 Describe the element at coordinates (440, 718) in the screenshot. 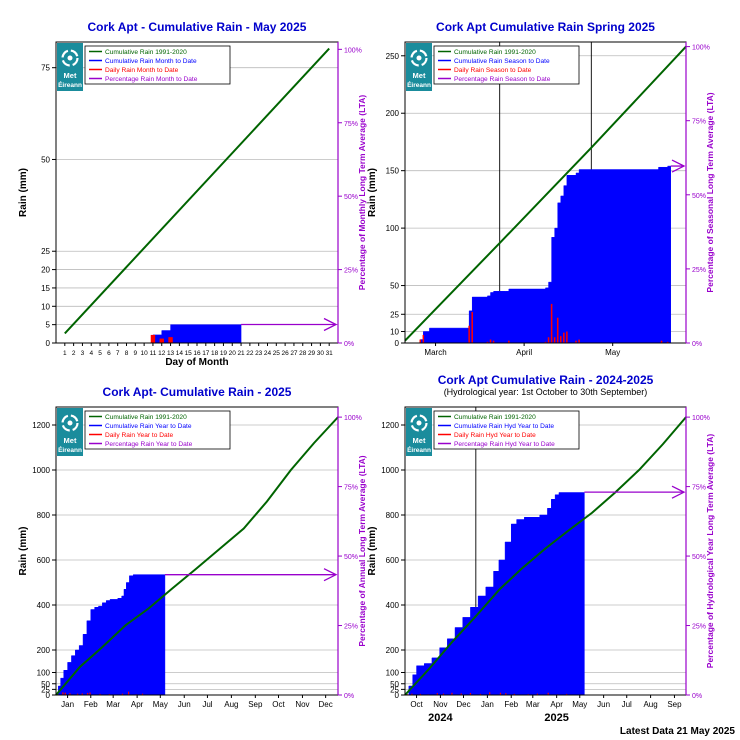

I see `year-label: 2024` at that location.